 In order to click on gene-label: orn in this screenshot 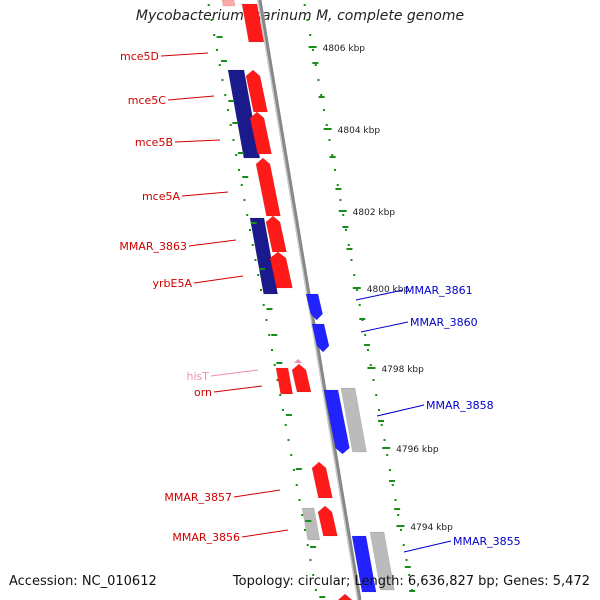, I will do `click(203, 392)`.